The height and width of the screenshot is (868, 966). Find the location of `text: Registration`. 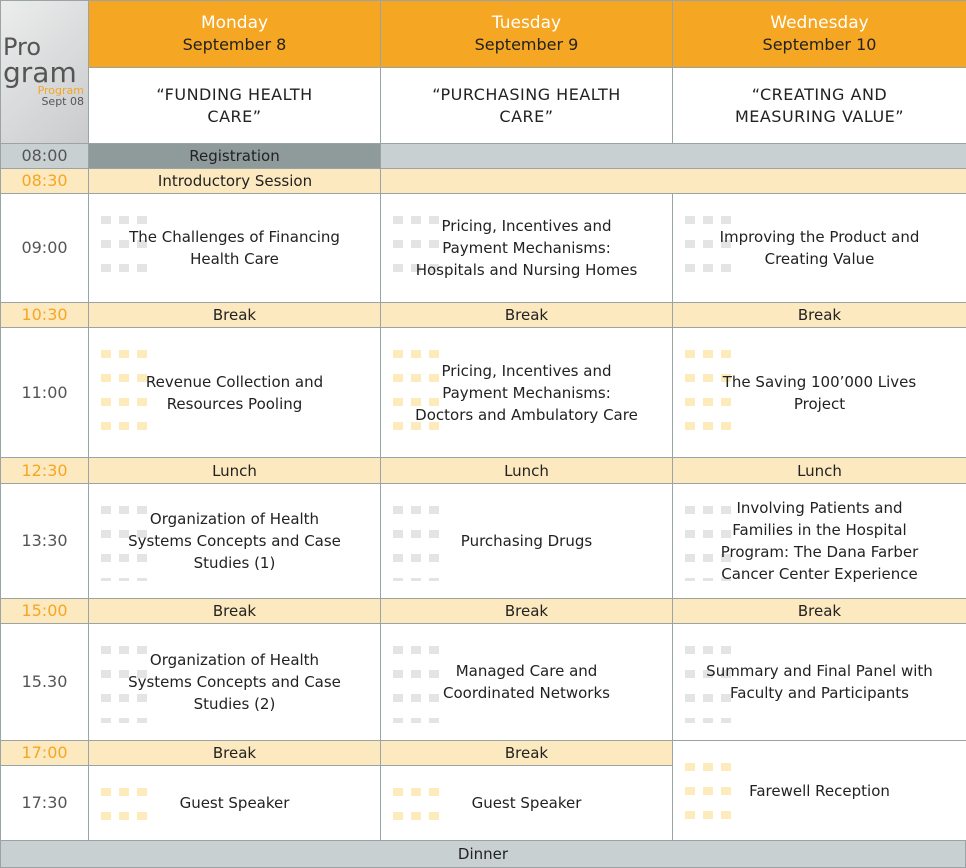

text: Registration is located at coordinates (234, 156).